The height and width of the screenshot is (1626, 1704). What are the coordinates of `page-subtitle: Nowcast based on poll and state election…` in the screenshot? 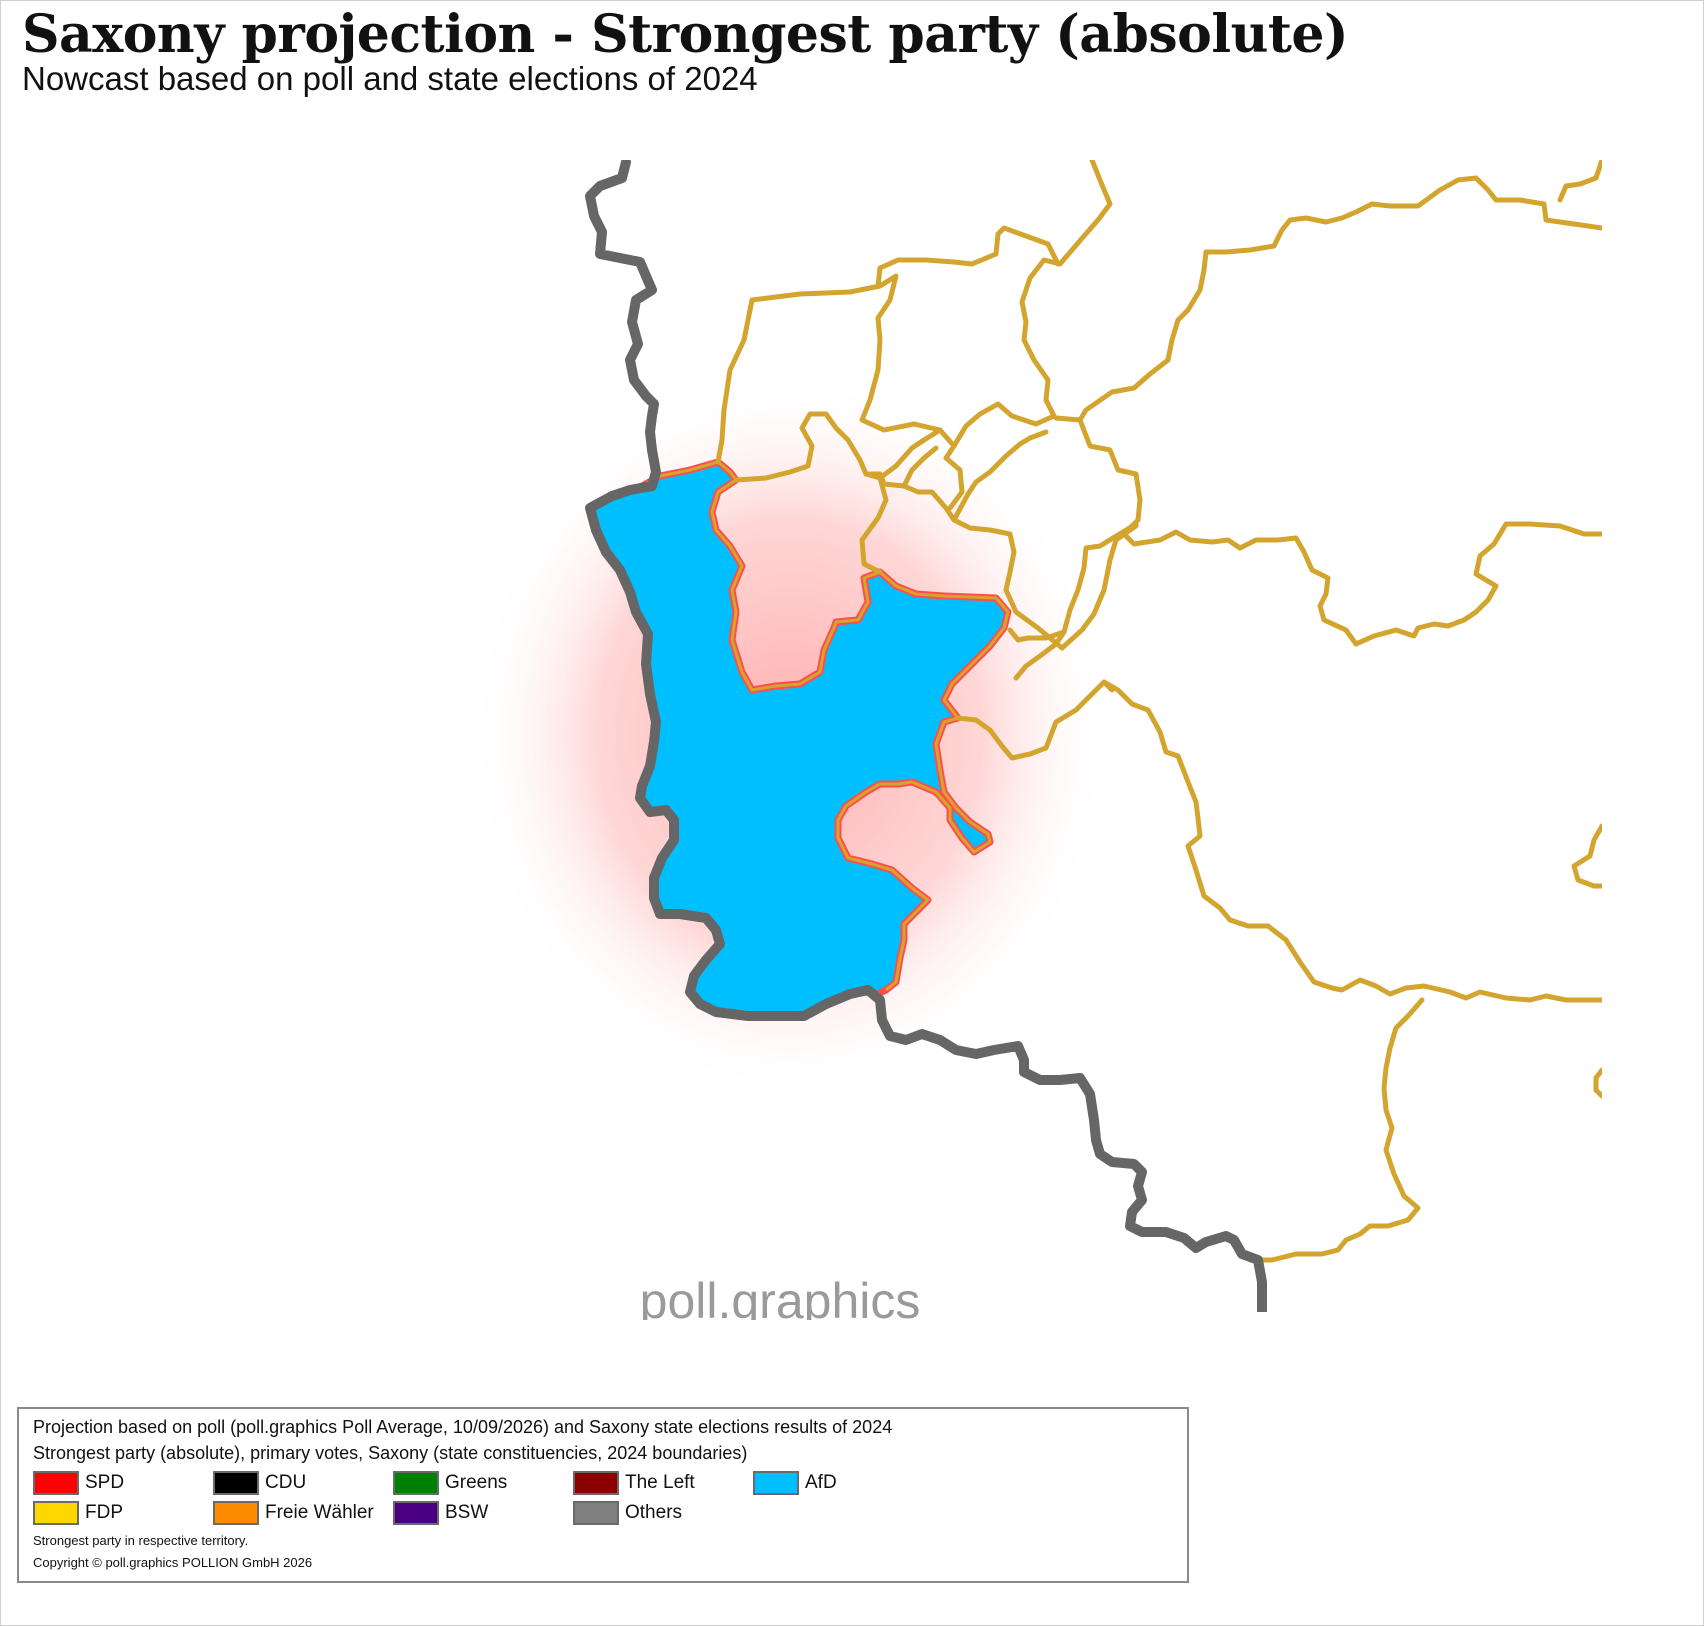 It's located at (390, 78).